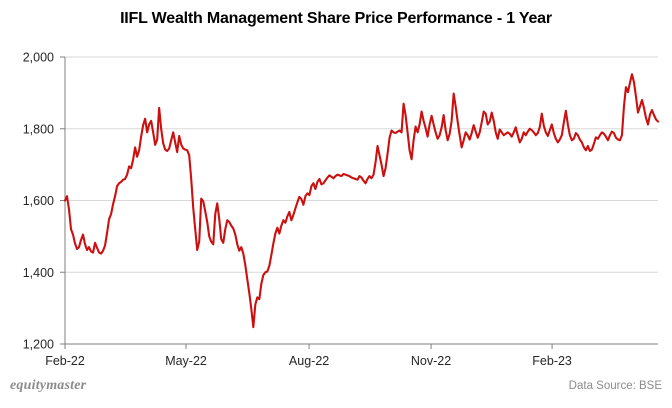 The image size is (672, 408). What do you see at coordinates (309, 361) in the screenshot?
I see `x-tick-label: Aug-22` at bounding box center [309, 361].